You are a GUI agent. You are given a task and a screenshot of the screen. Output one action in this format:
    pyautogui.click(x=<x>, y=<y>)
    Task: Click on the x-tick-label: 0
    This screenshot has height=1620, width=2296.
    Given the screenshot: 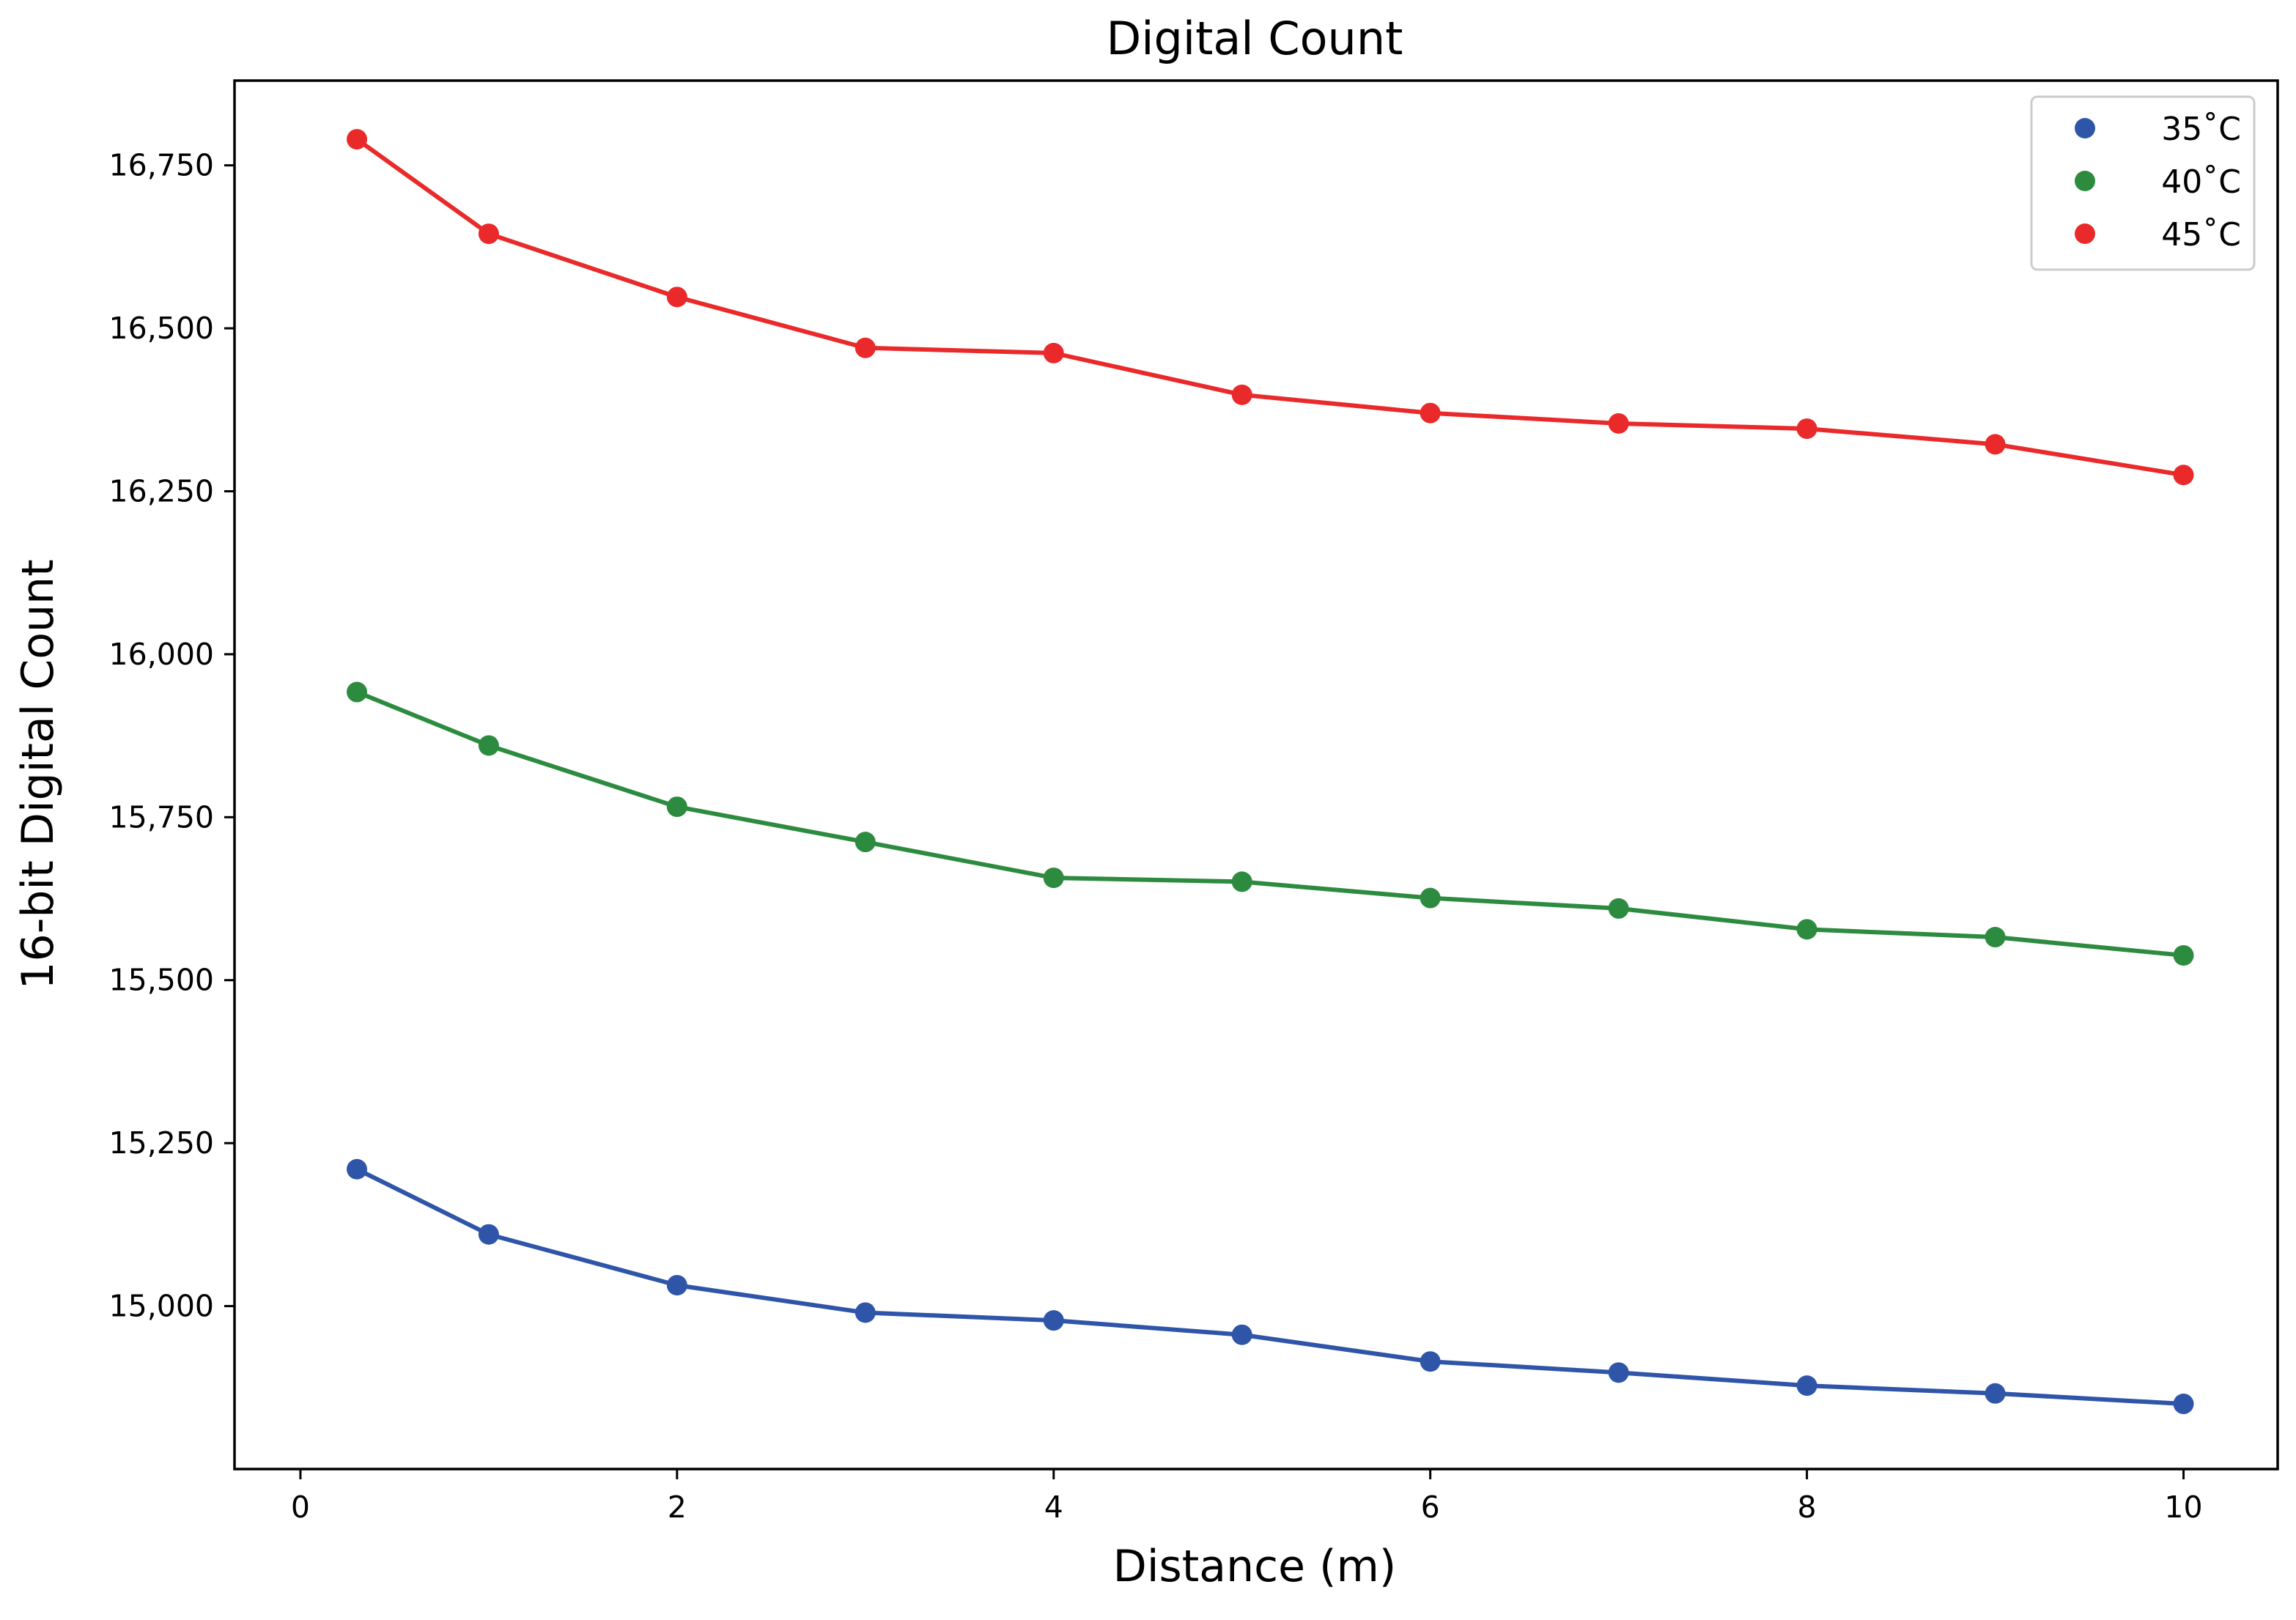 What is the action you would take?
    pyautogui.click(x=300, y=1507)
    